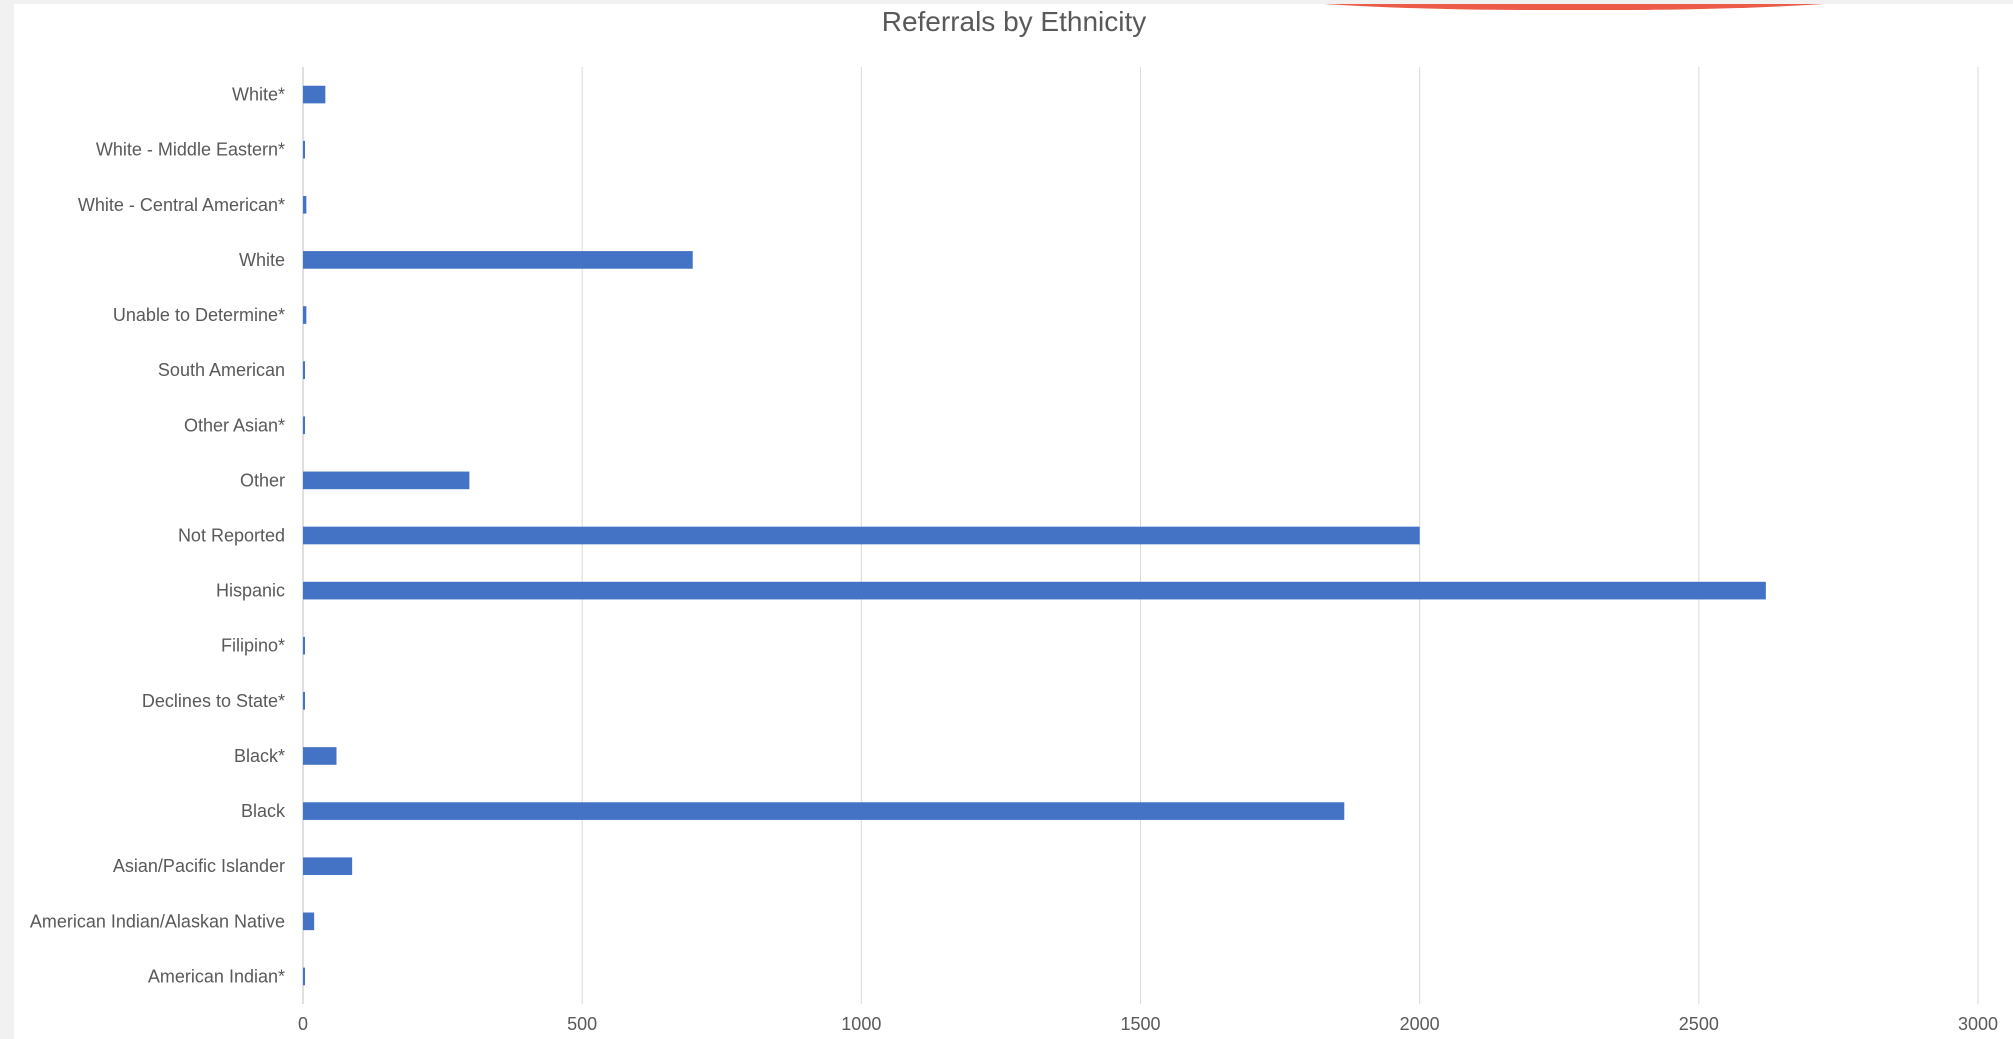 This screenshot has height=1039, width=2013. What do you see at coordinates (1140, 1024) in the screenshot?
I see `x-tick-label: 1500` at bounding box center [1140, 1024].